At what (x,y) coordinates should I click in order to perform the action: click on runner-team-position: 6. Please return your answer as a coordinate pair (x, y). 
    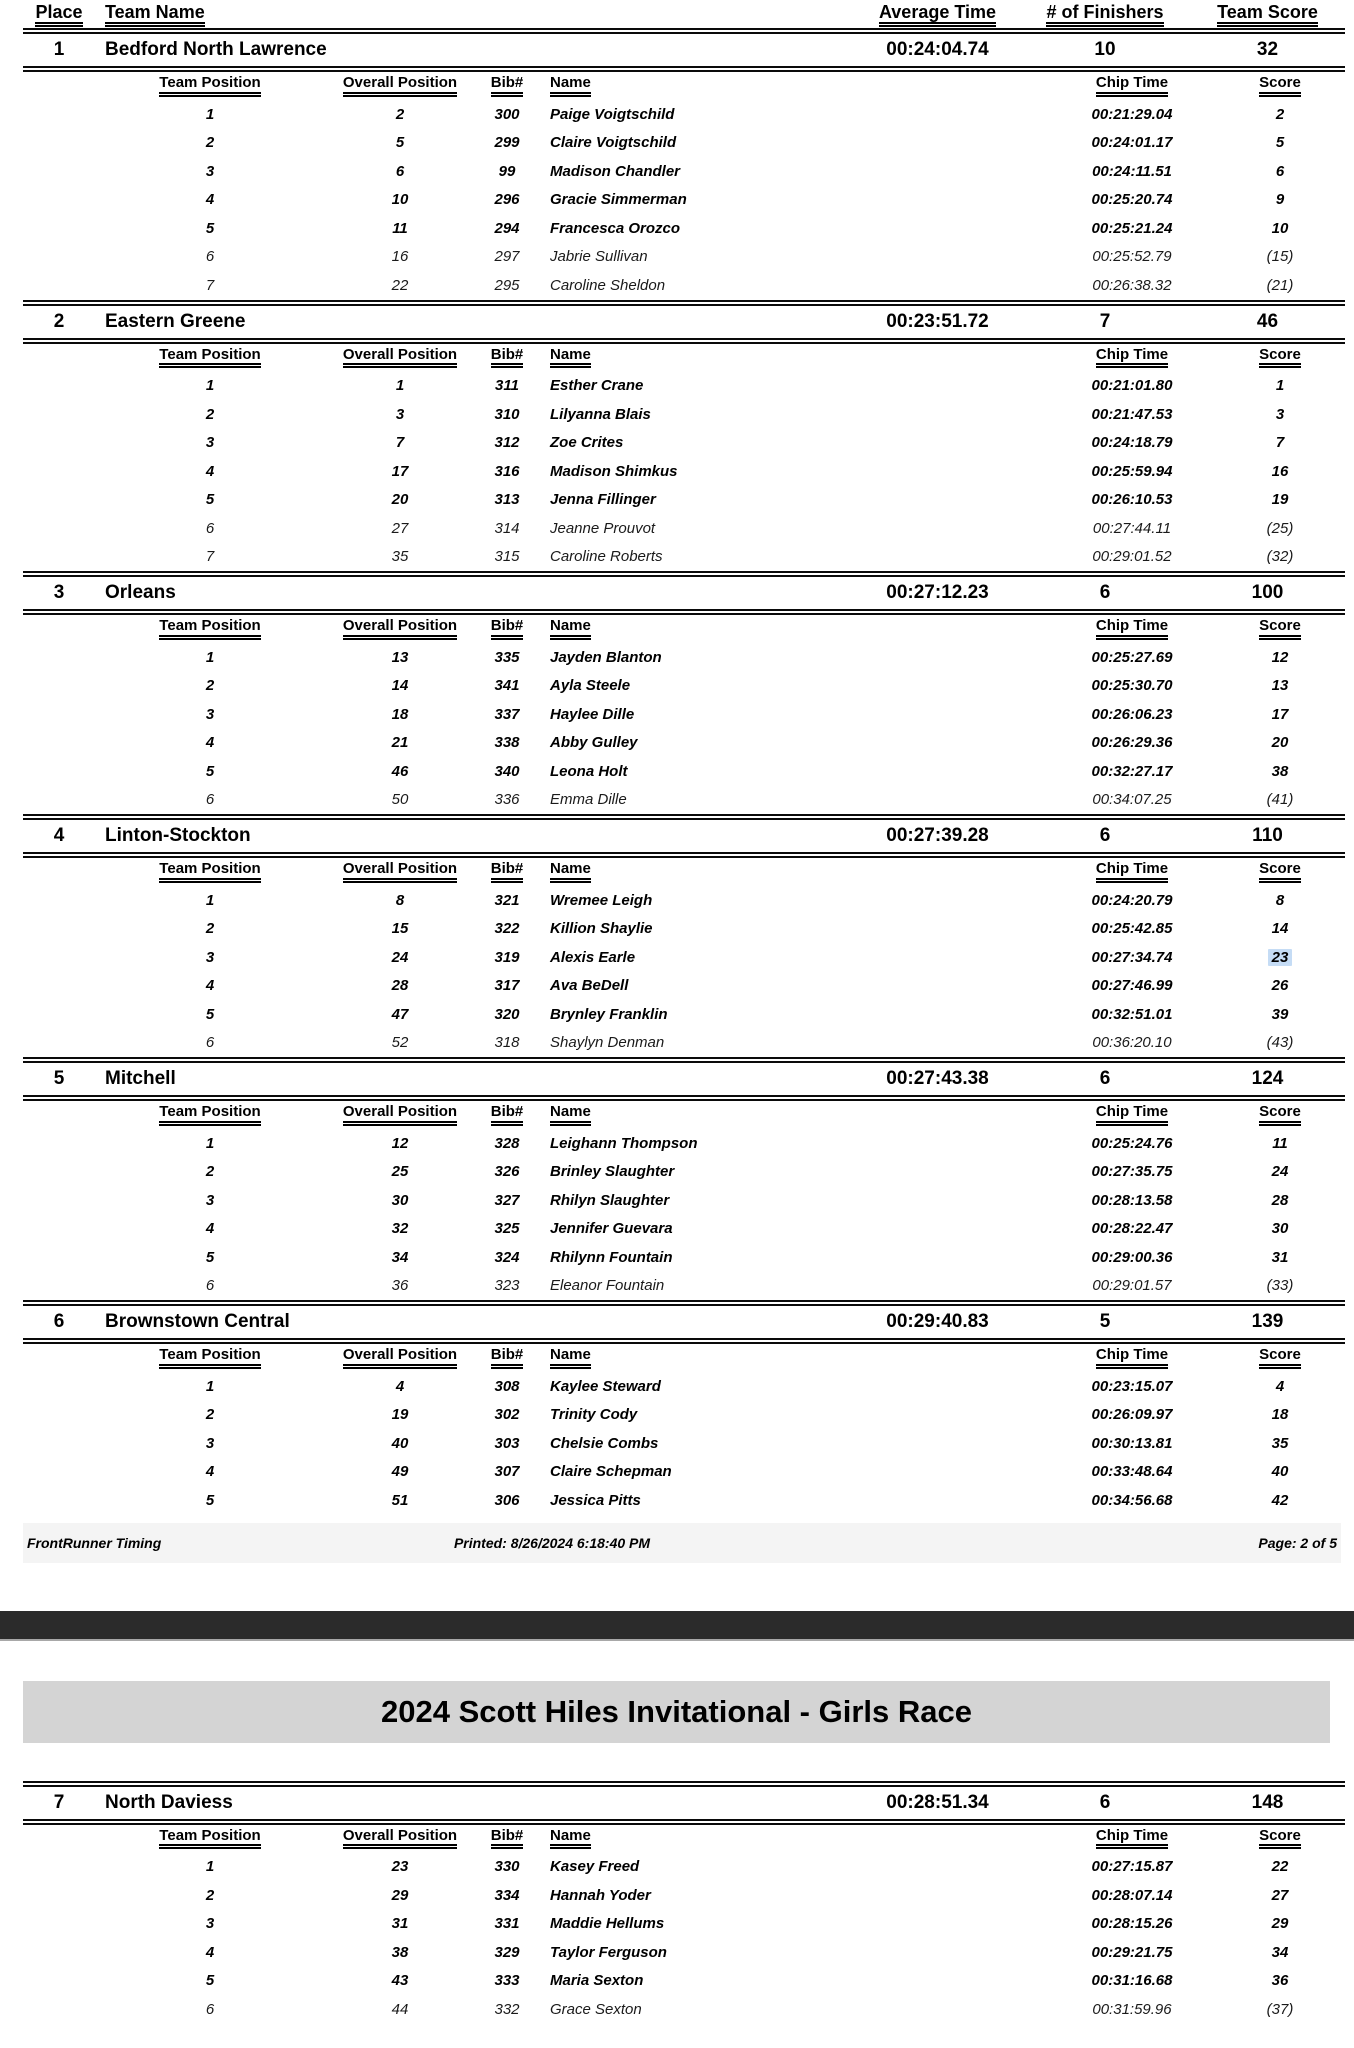
    Looking at the image, I should click on (210, 528).